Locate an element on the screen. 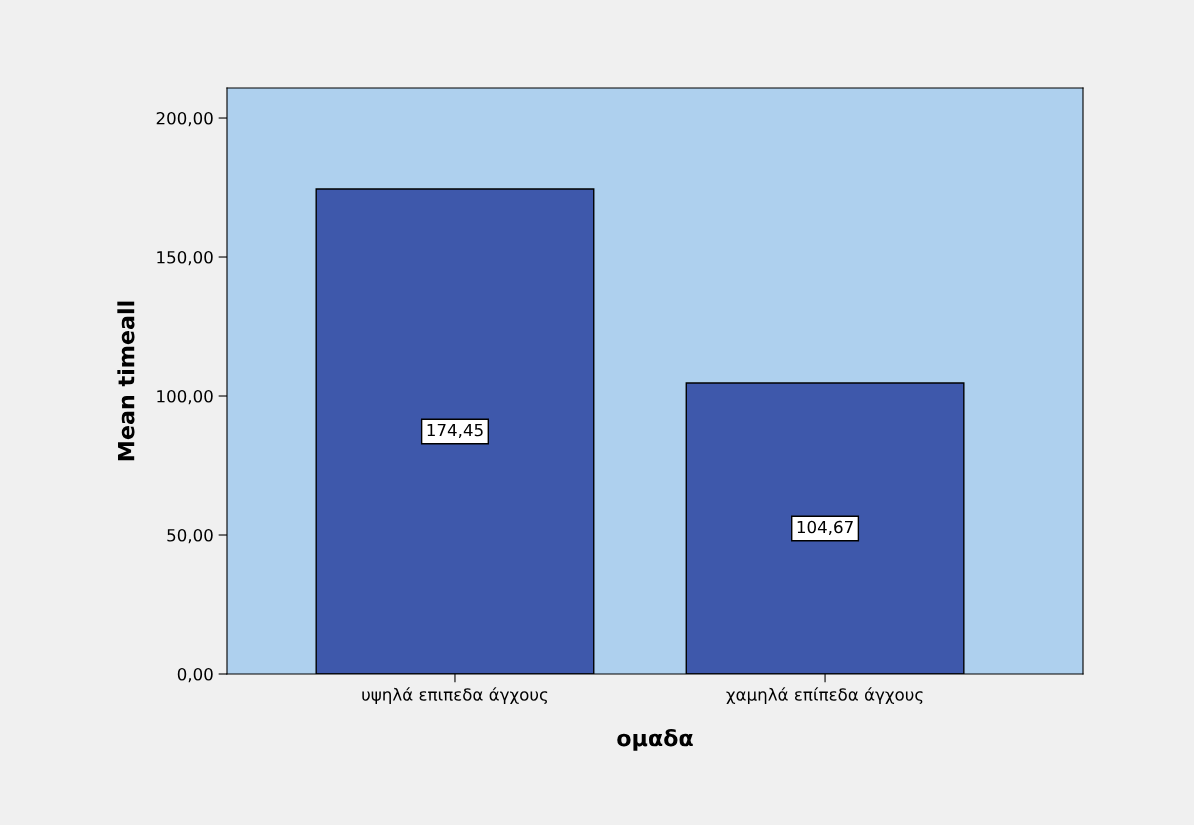 Image resolution: width=1194 pixels, height=825 pixels. y-tick-label: 200,00 is located at coordinates (184, 119).